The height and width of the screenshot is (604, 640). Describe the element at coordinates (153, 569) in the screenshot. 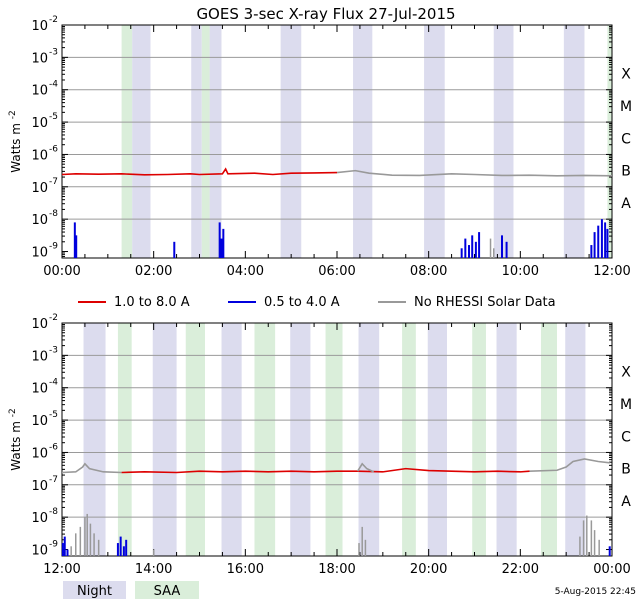

I see `panel-2-x-tick-label: 14:00` at that location.